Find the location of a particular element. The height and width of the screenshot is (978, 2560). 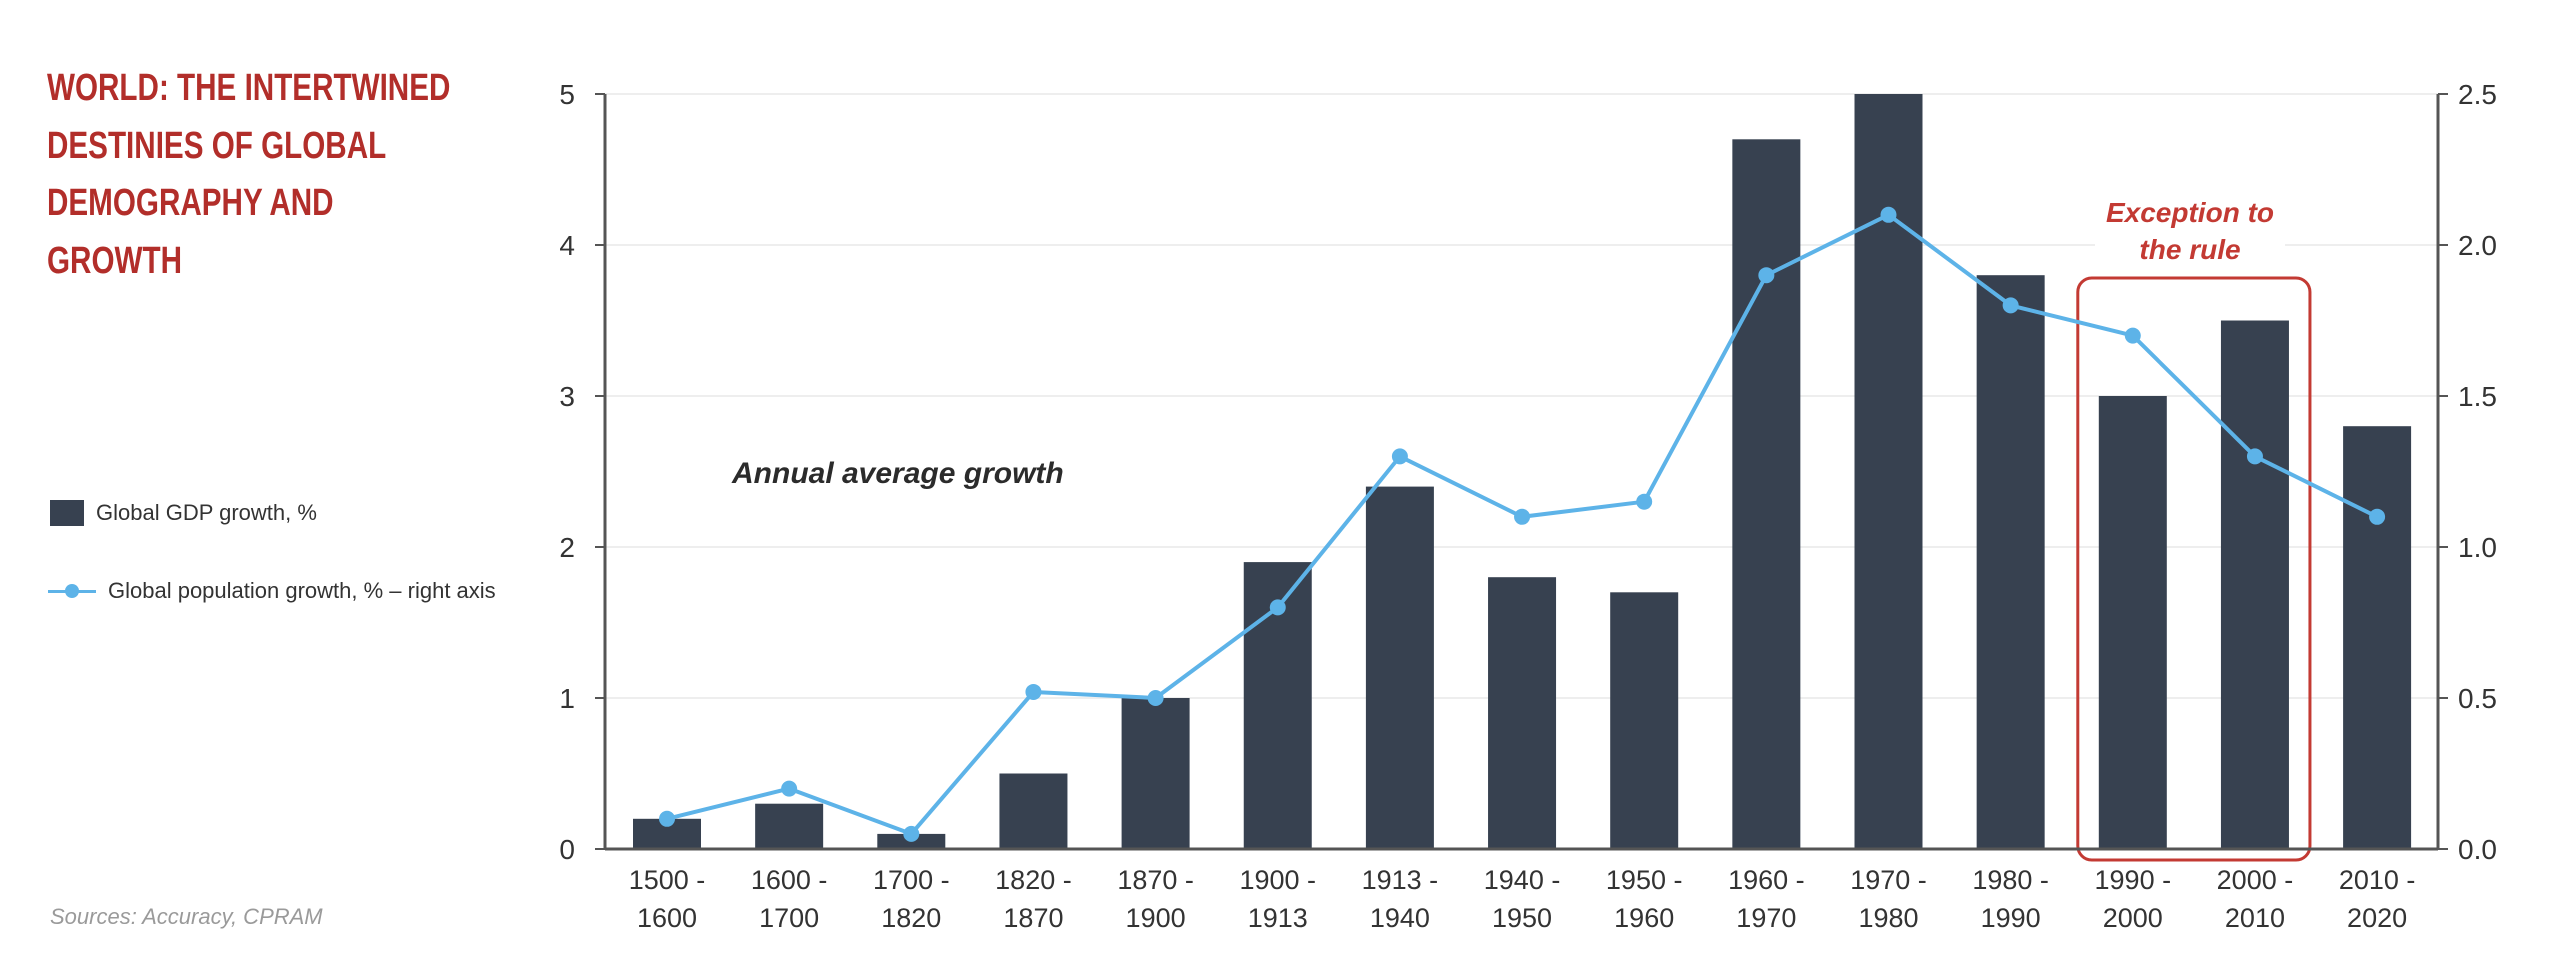

right-axis-tick-label: 0.0 is located at coordinates (2477, 849).